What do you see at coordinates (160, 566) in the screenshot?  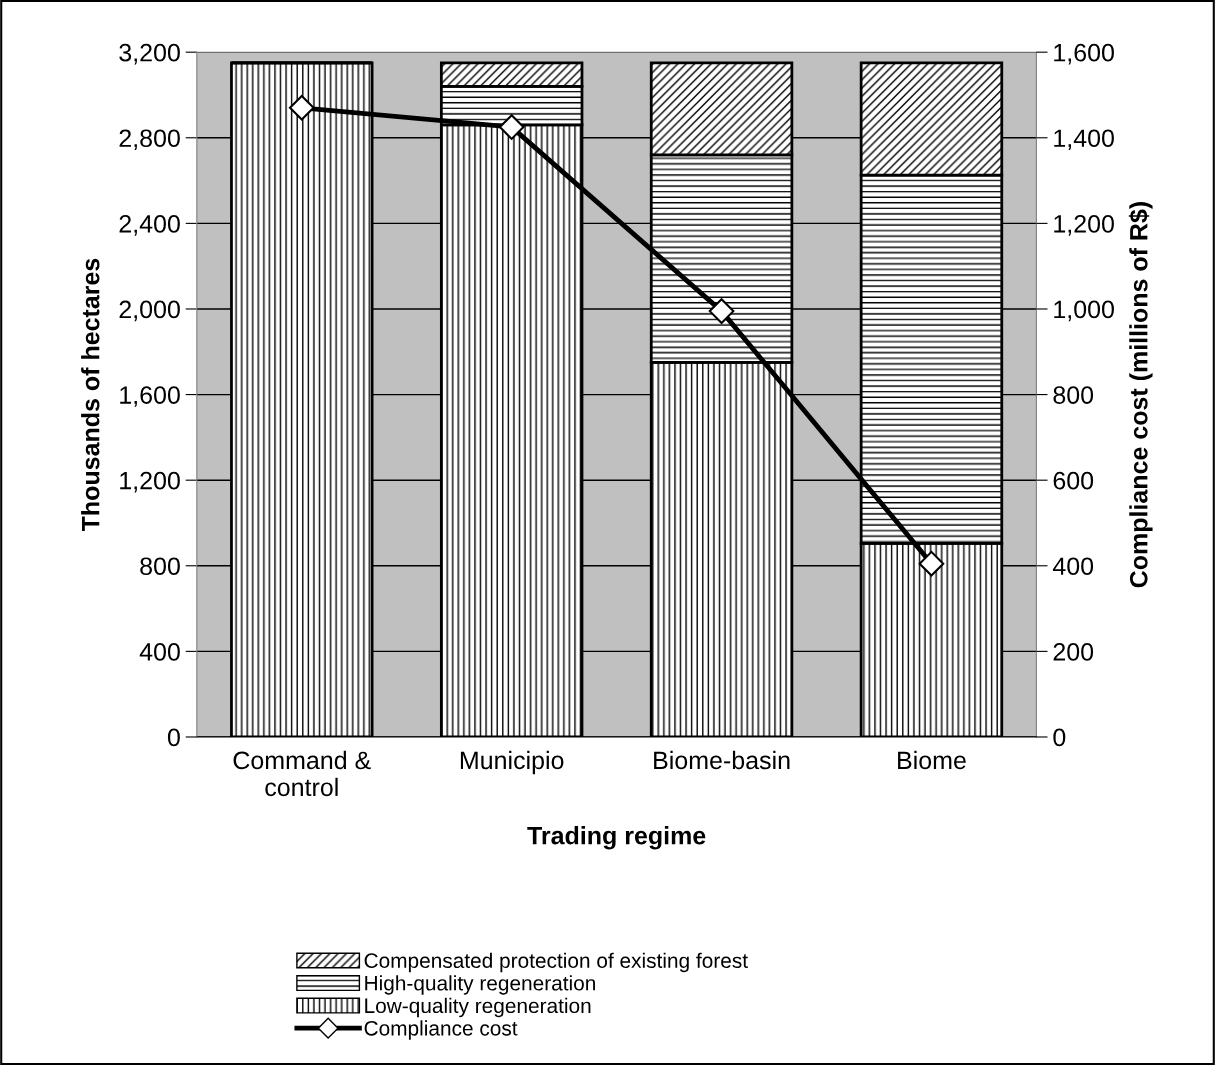 I see `y-tick-label: 800` at bounding box center [160, 566].